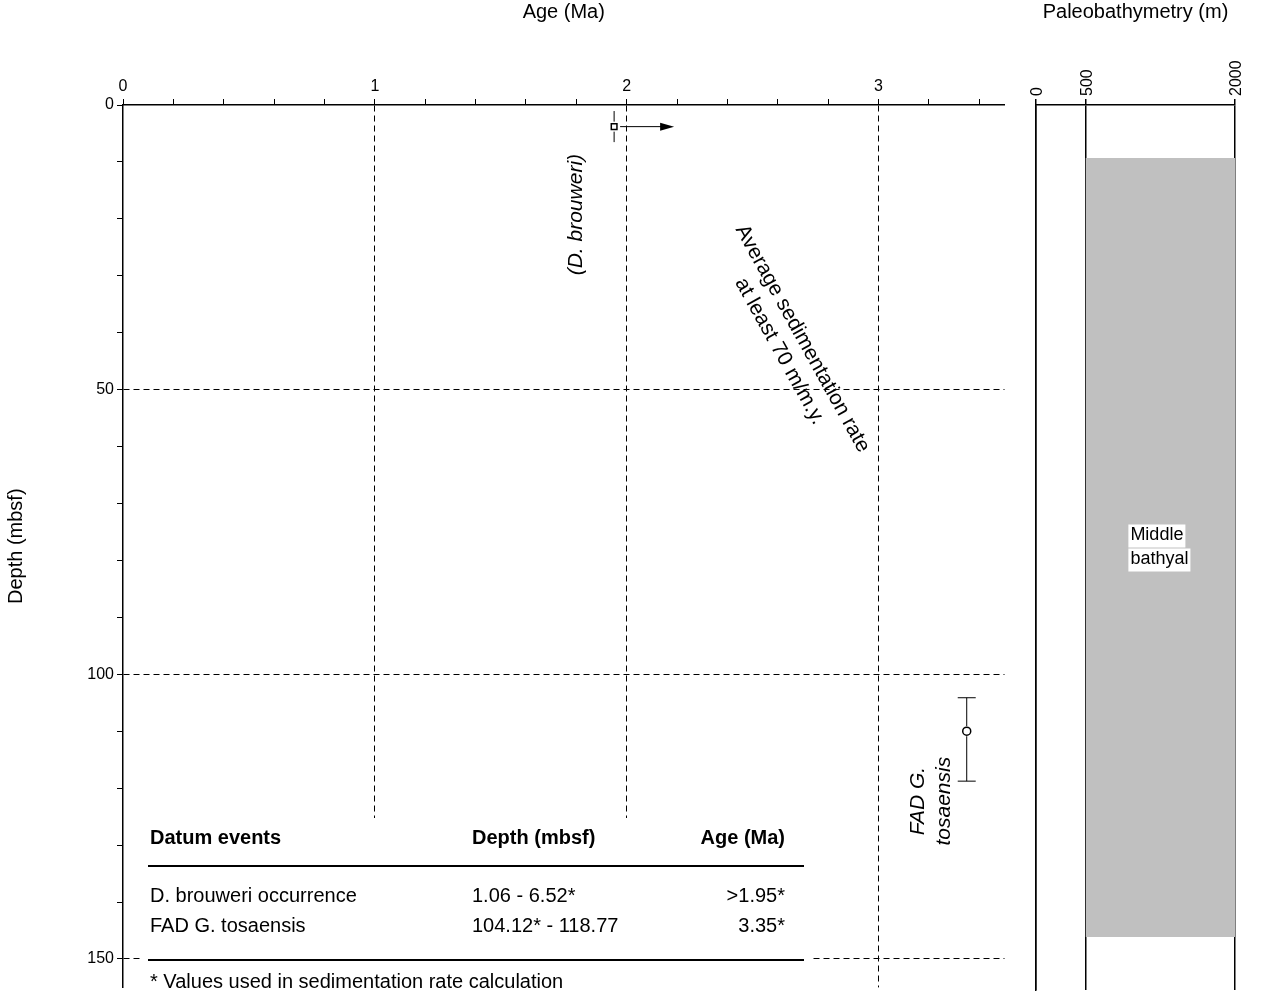 Image resolution: width=1287 pixels, height=1001 pixels. I want to click on annotation: FAD G. tosaensis, so click(228, 925).